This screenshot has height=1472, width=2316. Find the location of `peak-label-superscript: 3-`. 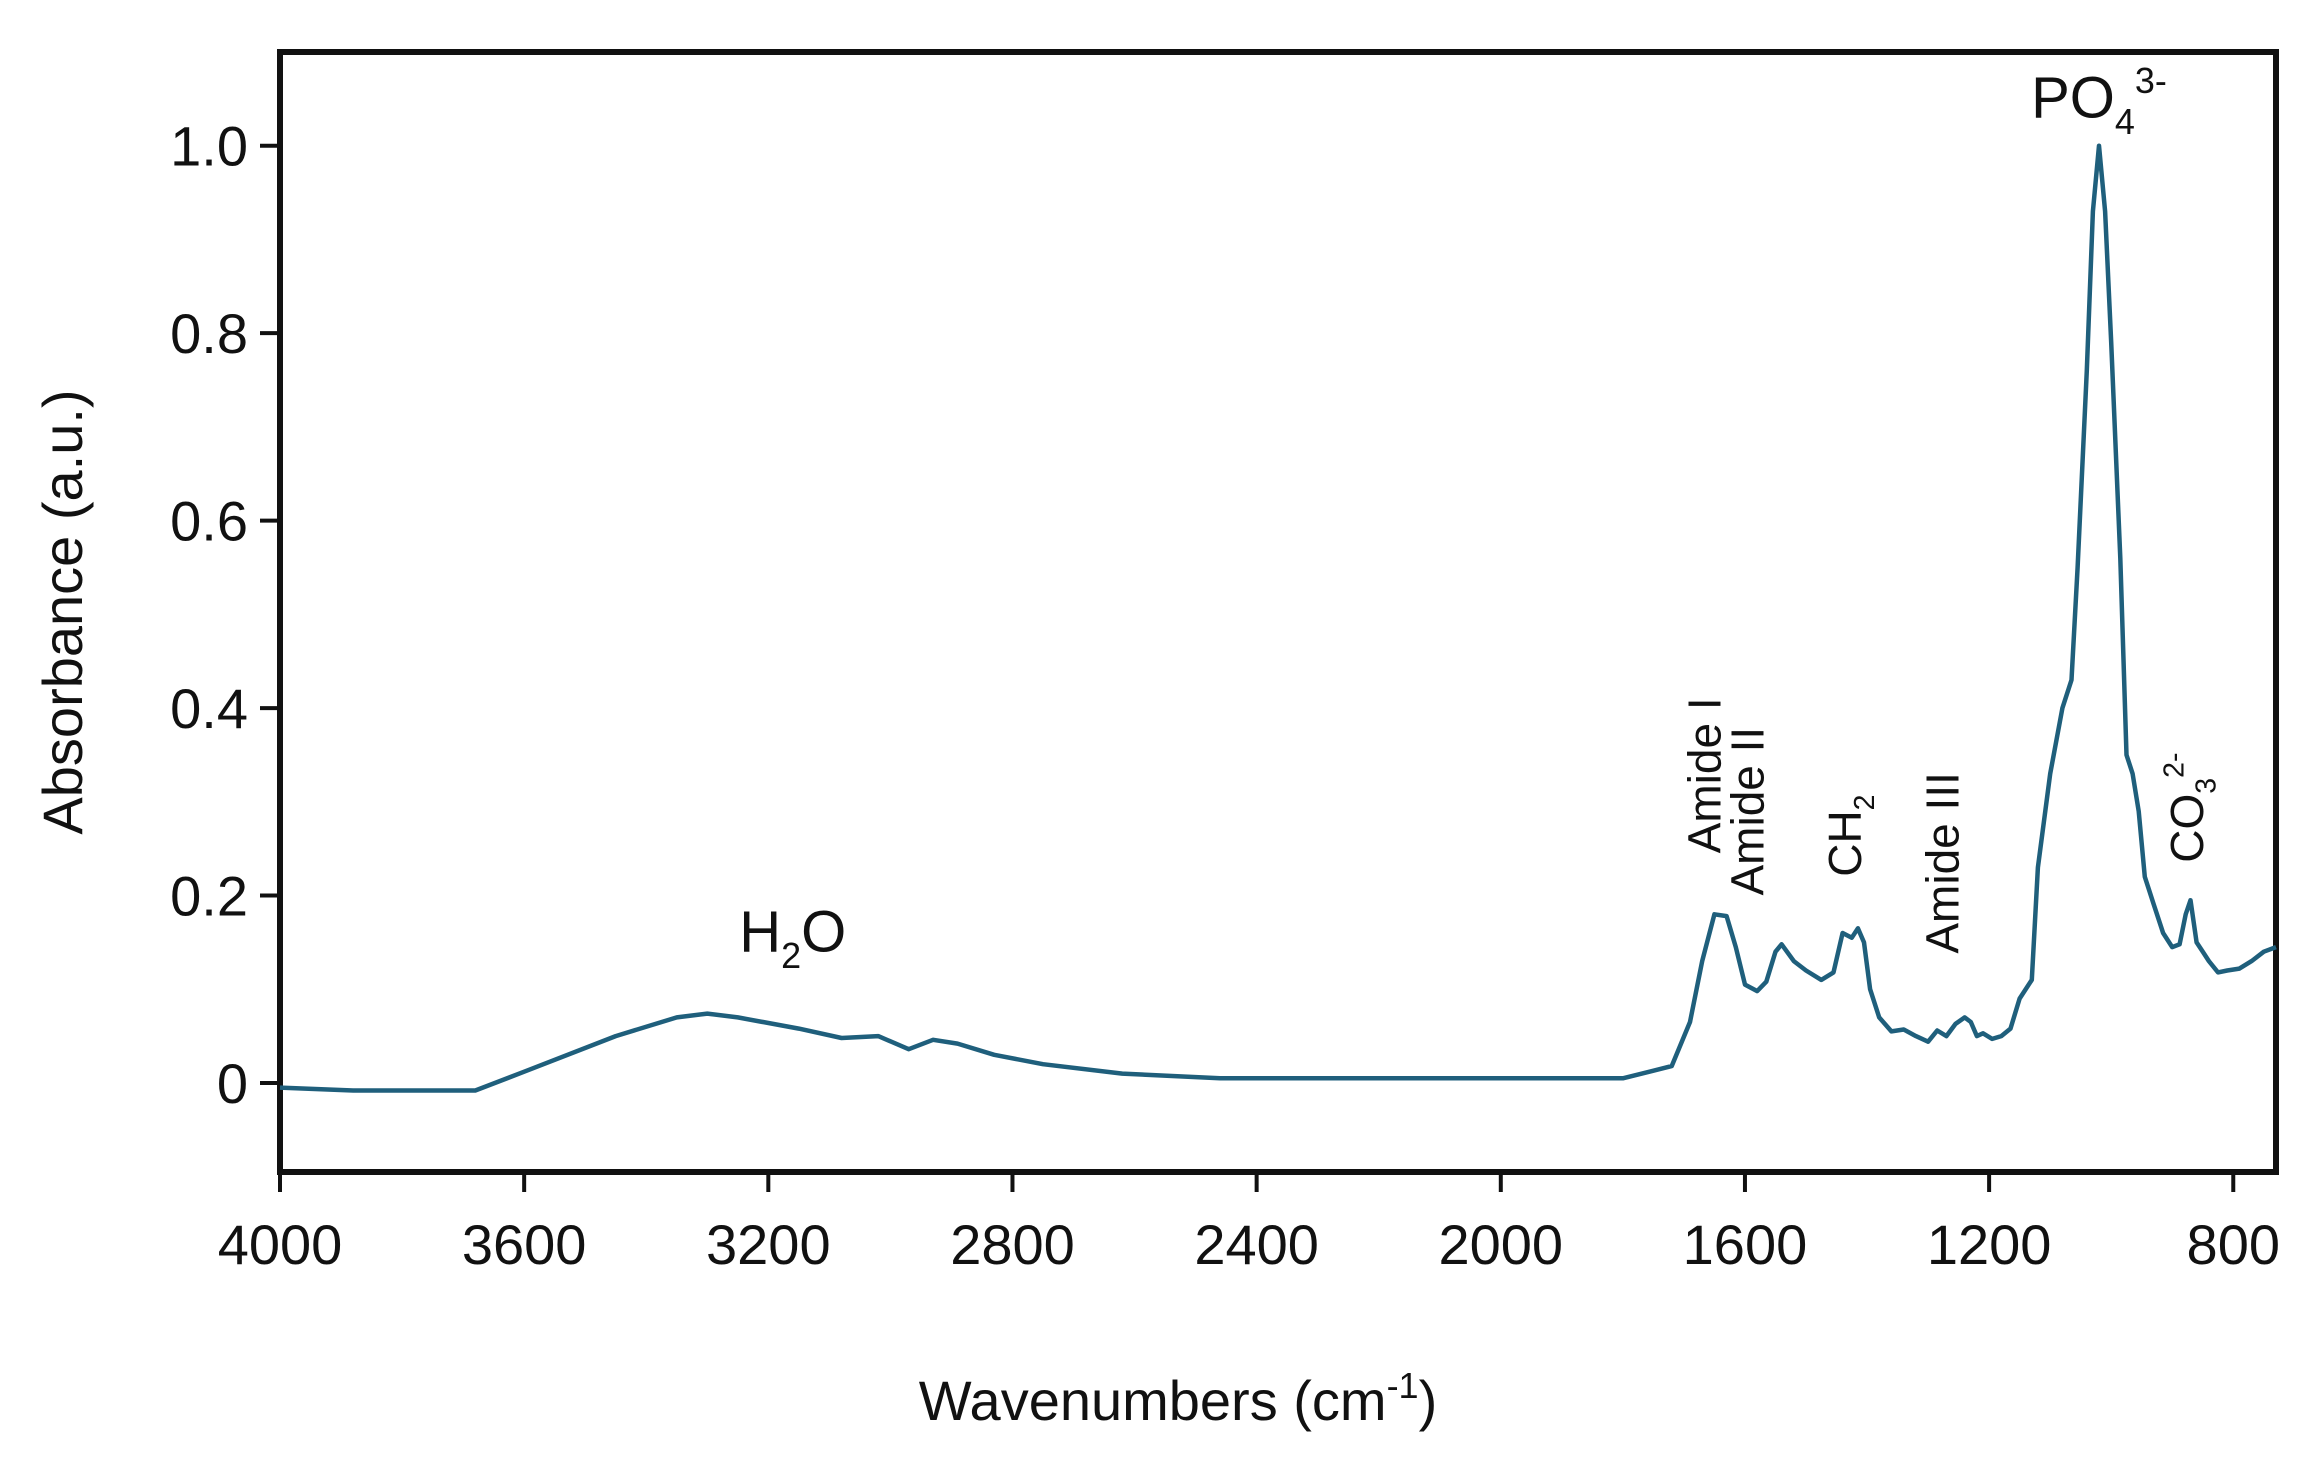

peak-label-superscript: 3- is located at coordinates (2151, 80).